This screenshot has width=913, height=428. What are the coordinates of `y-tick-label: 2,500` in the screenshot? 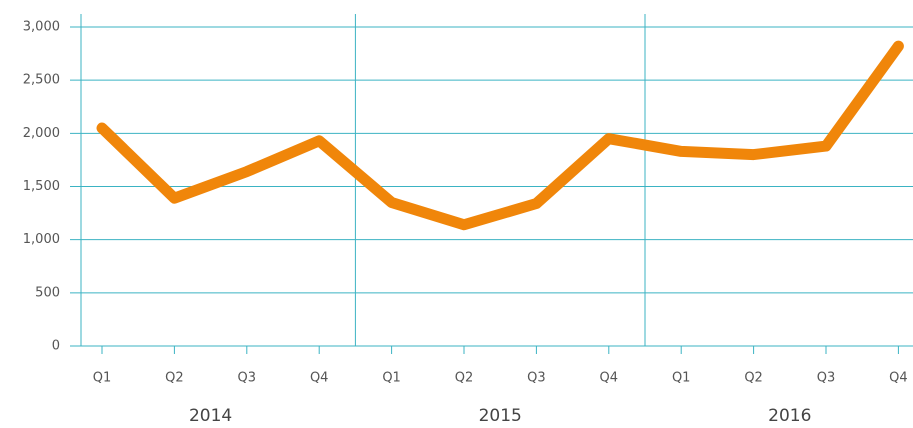 It's located at (41, 80).